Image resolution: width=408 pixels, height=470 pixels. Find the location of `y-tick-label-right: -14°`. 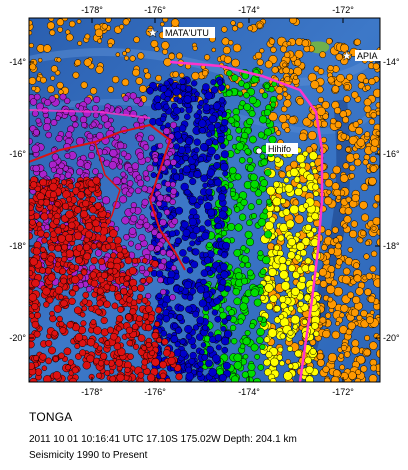

y-tick-label-right: -14° is located at coordinates (391, 62).